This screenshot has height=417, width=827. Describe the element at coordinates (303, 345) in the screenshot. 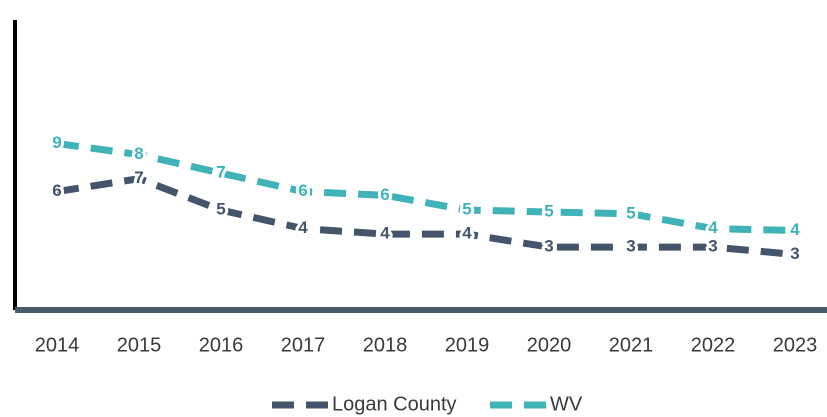

I see `x-tick-label: 2017` at that location.